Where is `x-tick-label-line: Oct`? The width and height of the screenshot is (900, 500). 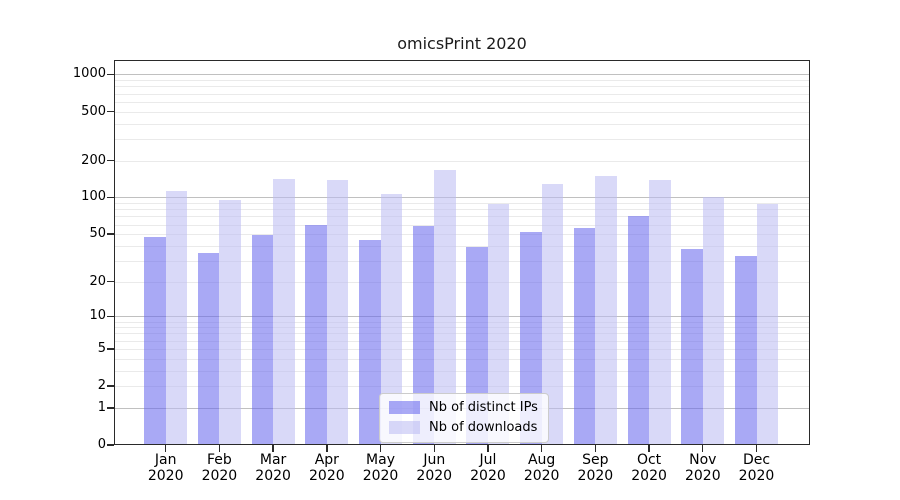
x-tick-label-line: Oct is located at coordinates (649, 460).